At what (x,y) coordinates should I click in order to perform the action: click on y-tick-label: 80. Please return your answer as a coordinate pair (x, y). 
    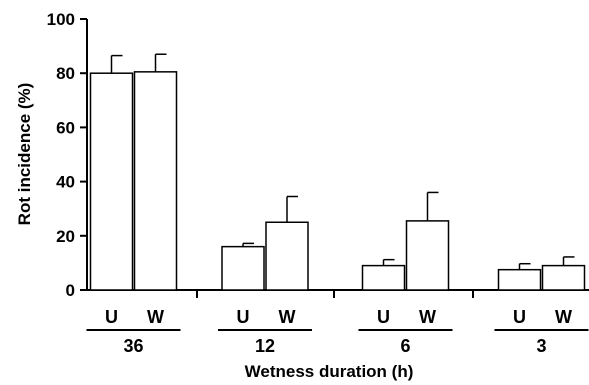
    Looking at the image, I should click on (65, 73).